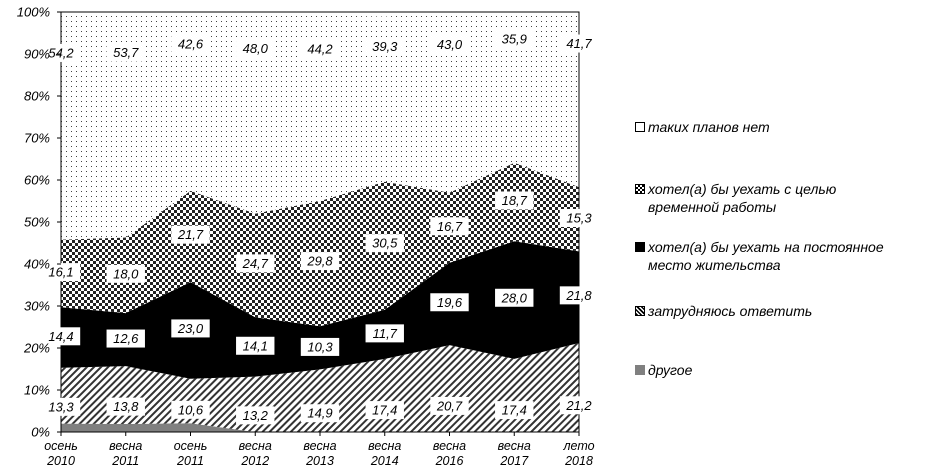 The height and width of the screenshot is (474, 943). I want to click on x-tick-label: 2013, so click(319, 461).